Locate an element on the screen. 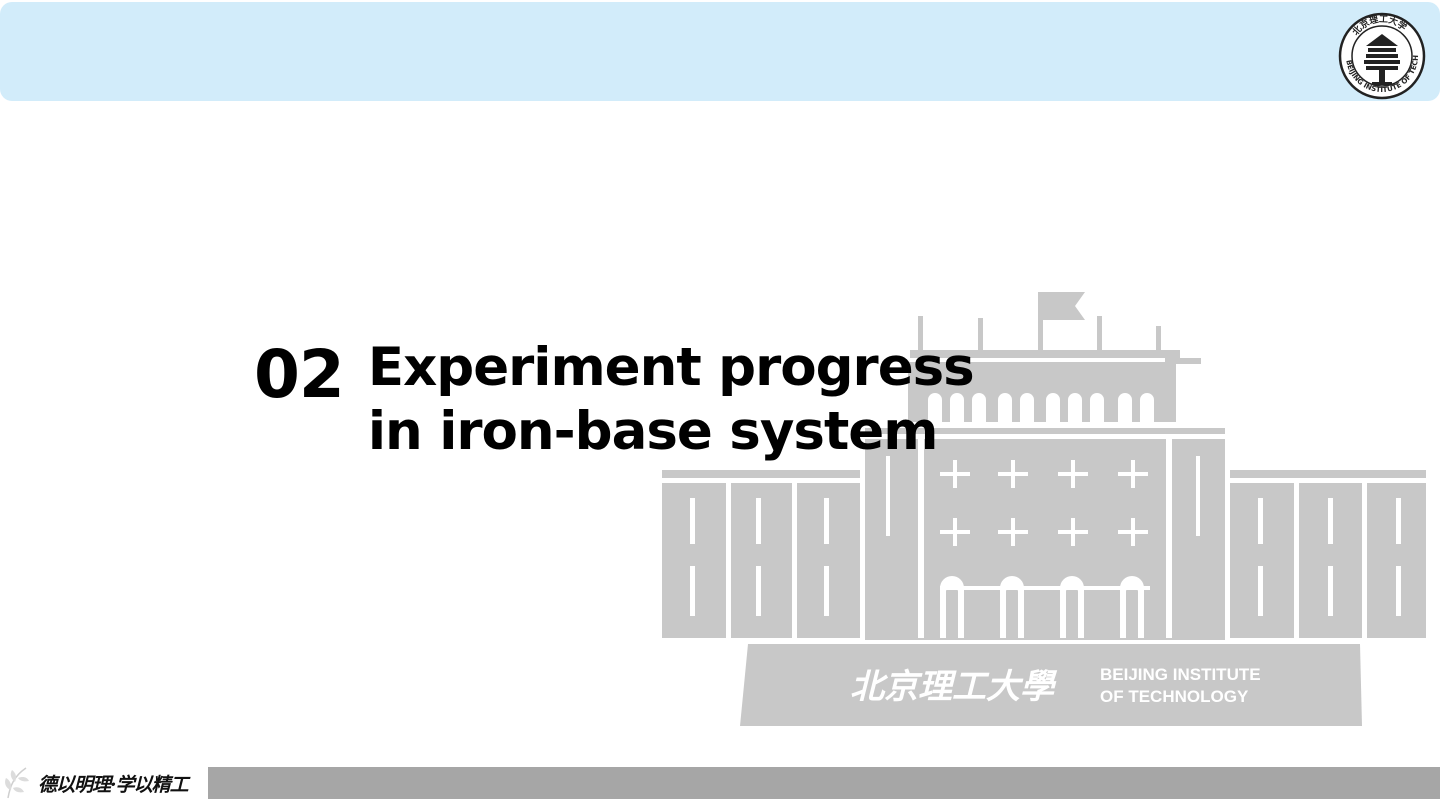 This screenshot has width=1440, height=810. footer-bar is located at coordinates (824, 783).